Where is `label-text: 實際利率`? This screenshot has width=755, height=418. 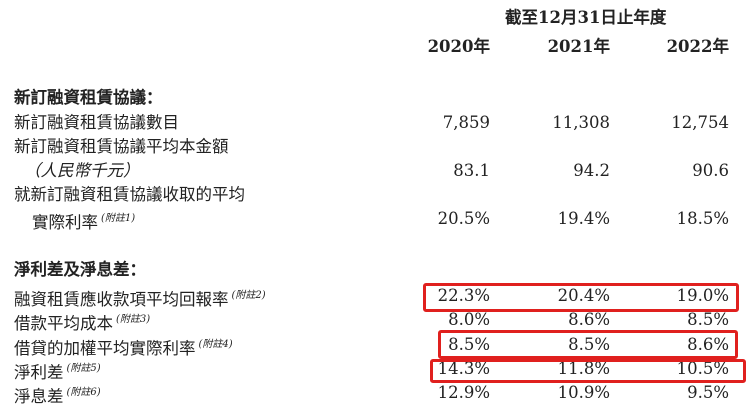 label-text: 實際利率 is located at coordinates (65, 222).